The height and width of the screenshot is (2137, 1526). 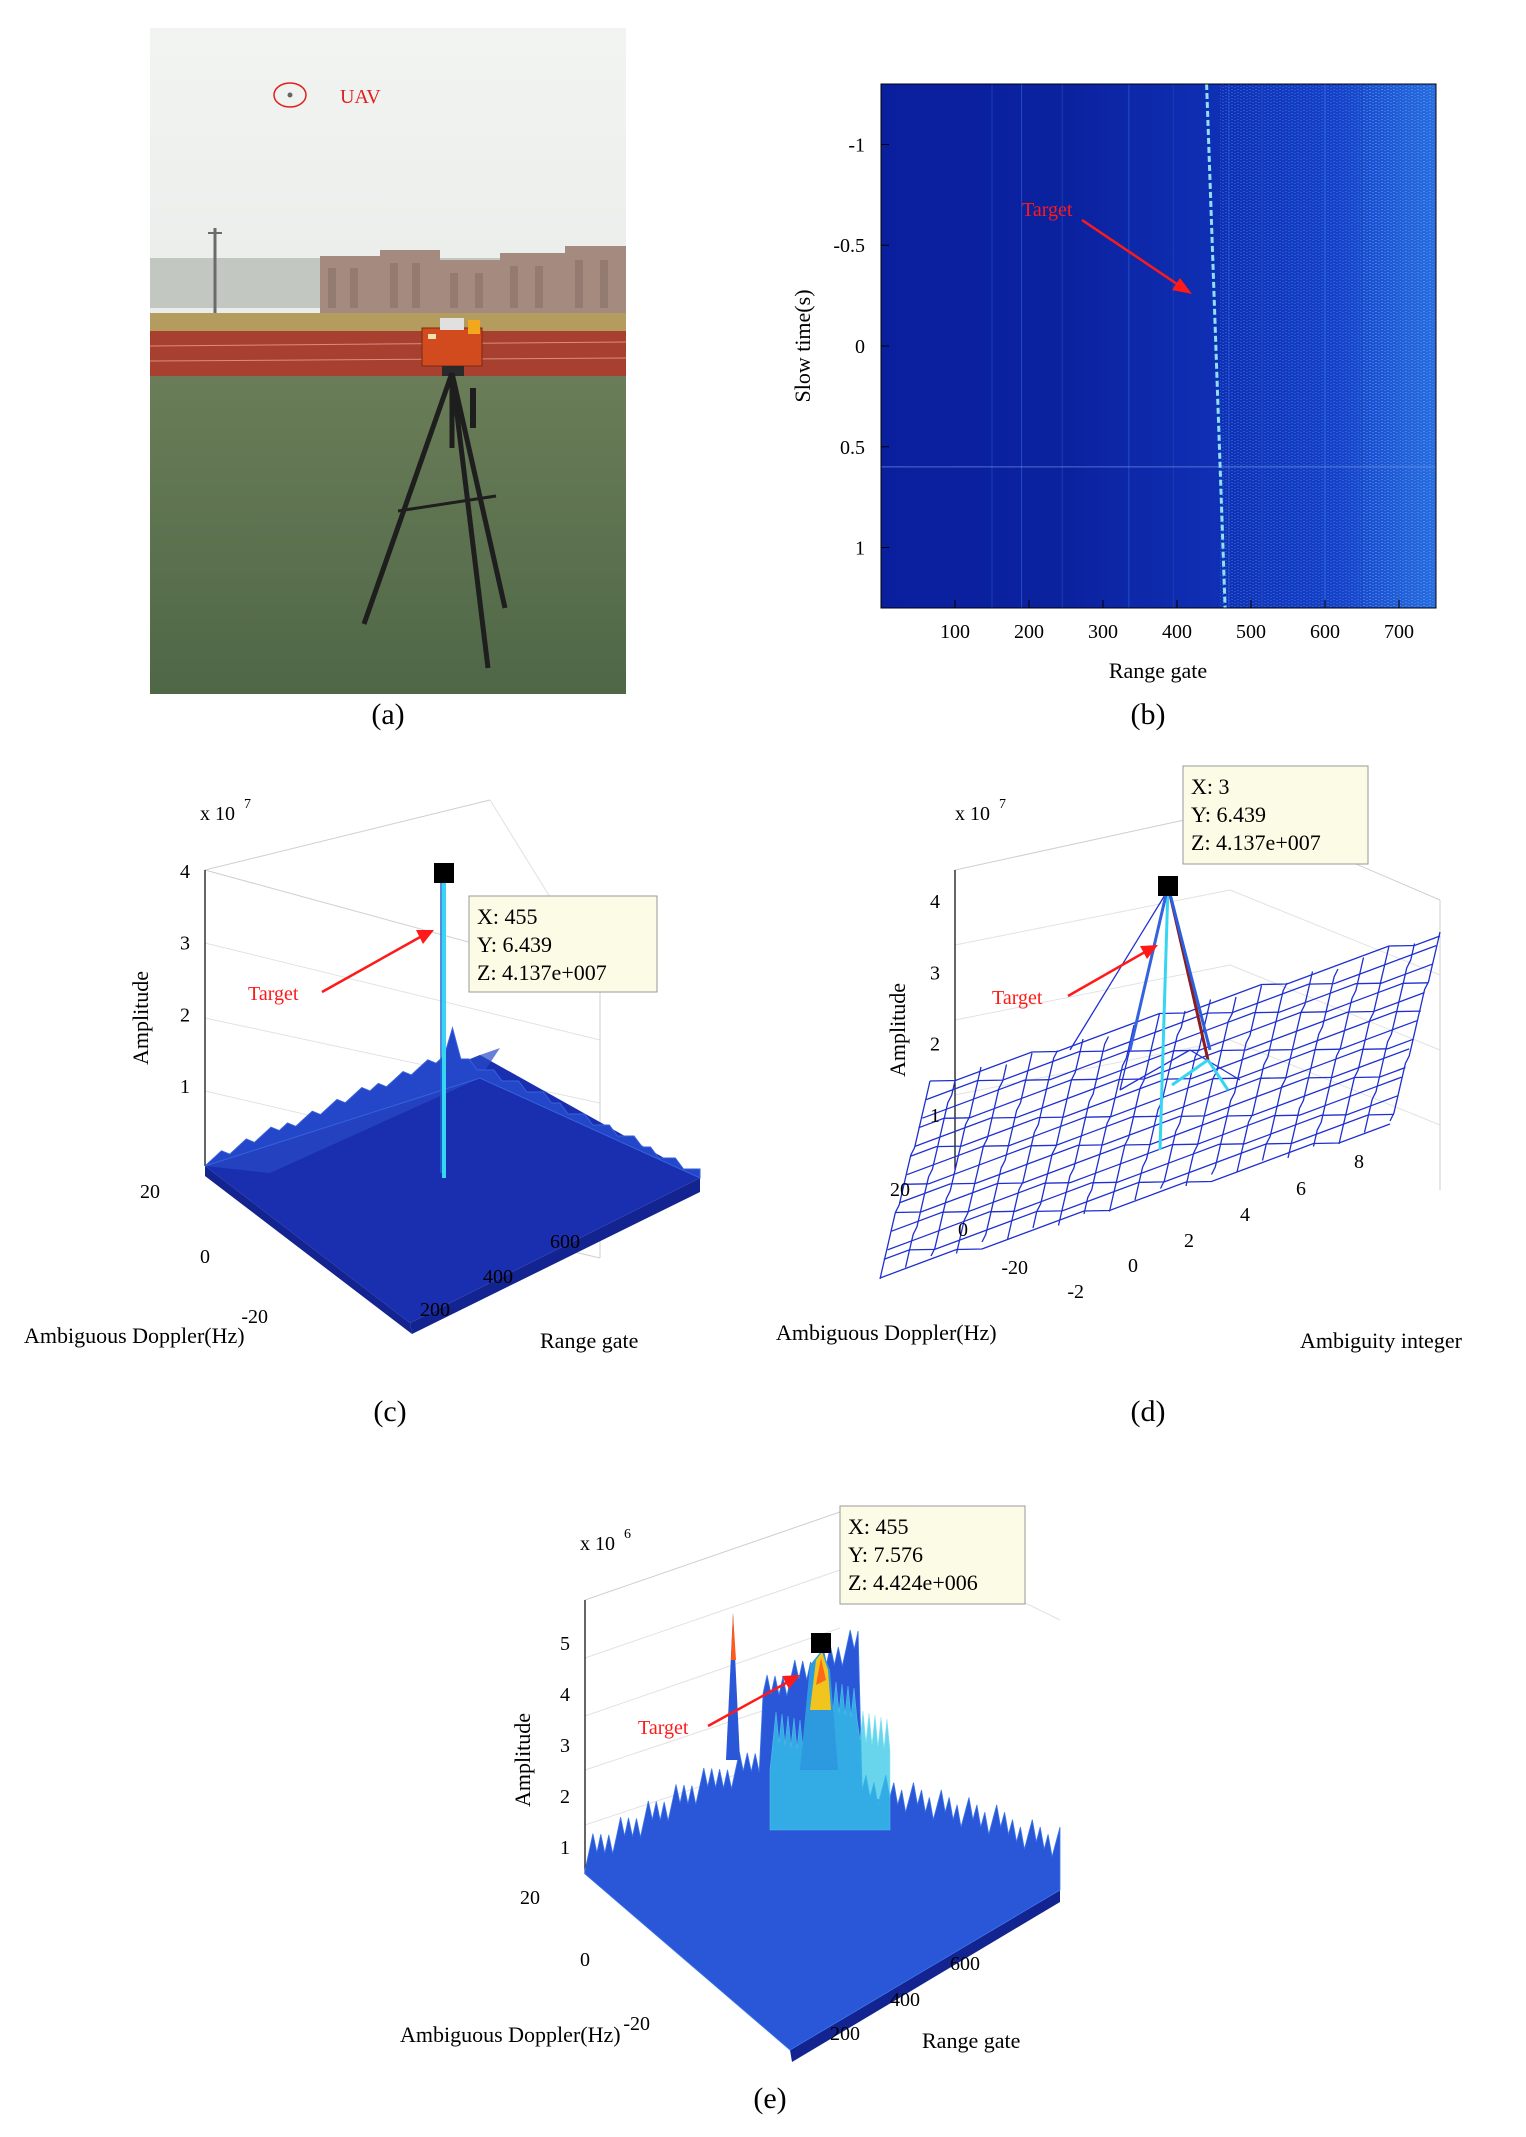 What do you see at coordinates (1195, 346) in the screenshot?
I see `heatmap-streaks` at bounding box center [1195, 346].